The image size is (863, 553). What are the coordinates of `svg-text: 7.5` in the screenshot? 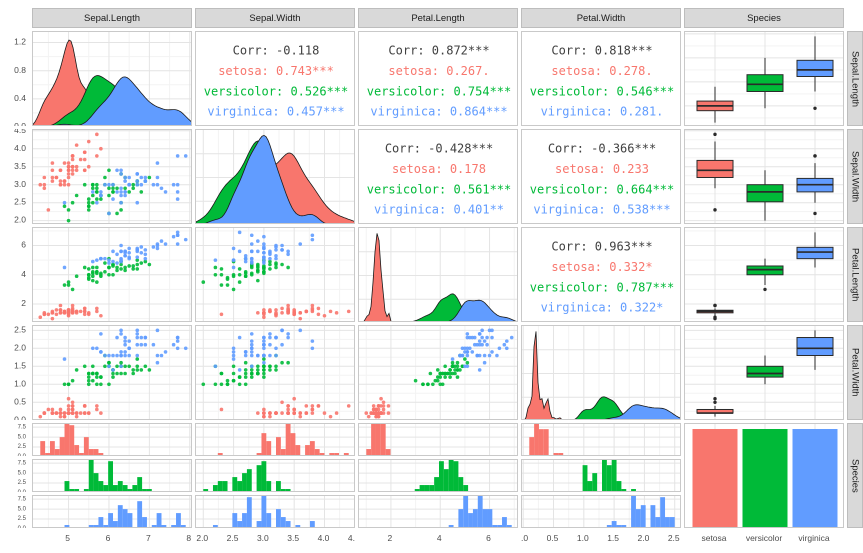 It's located at (22, 427).